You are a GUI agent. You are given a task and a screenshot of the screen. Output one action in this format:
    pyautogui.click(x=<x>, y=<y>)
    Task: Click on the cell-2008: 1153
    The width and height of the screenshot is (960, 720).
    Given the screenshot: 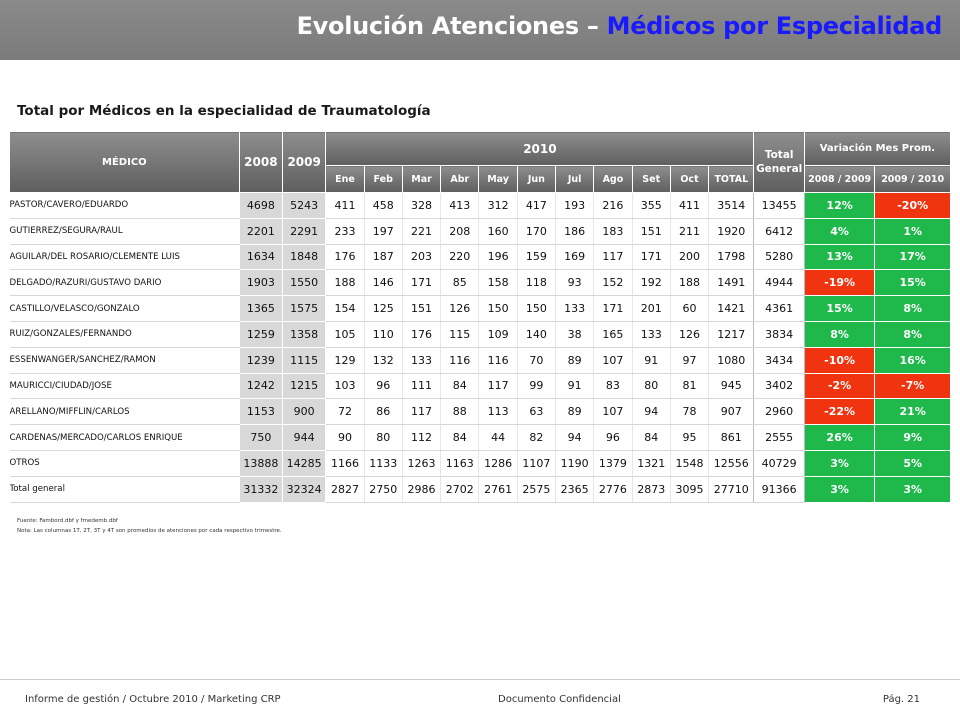 What is the action you would take?
    pyautogui.click(x=261, y=412)
    